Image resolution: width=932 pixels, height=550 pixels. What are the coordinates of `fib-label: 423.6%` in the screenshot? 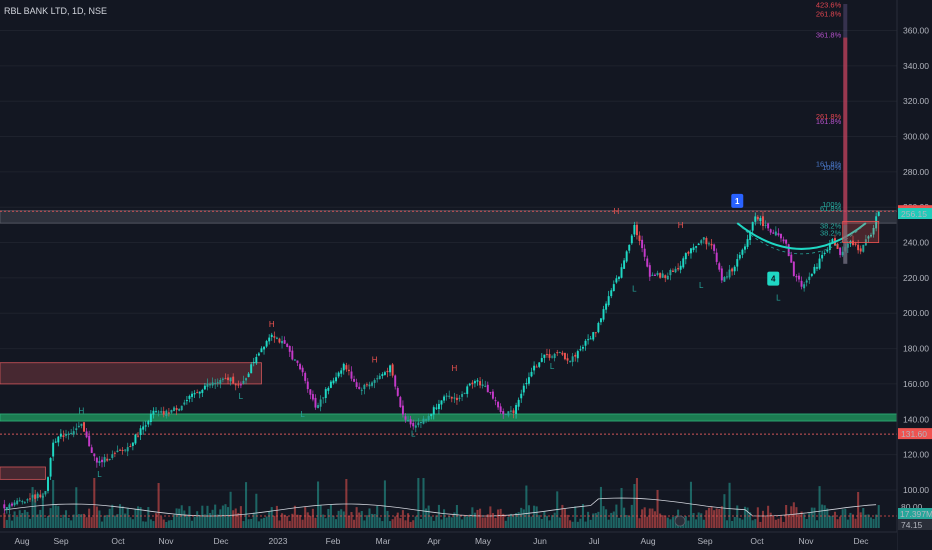 It's located at (829, 5).